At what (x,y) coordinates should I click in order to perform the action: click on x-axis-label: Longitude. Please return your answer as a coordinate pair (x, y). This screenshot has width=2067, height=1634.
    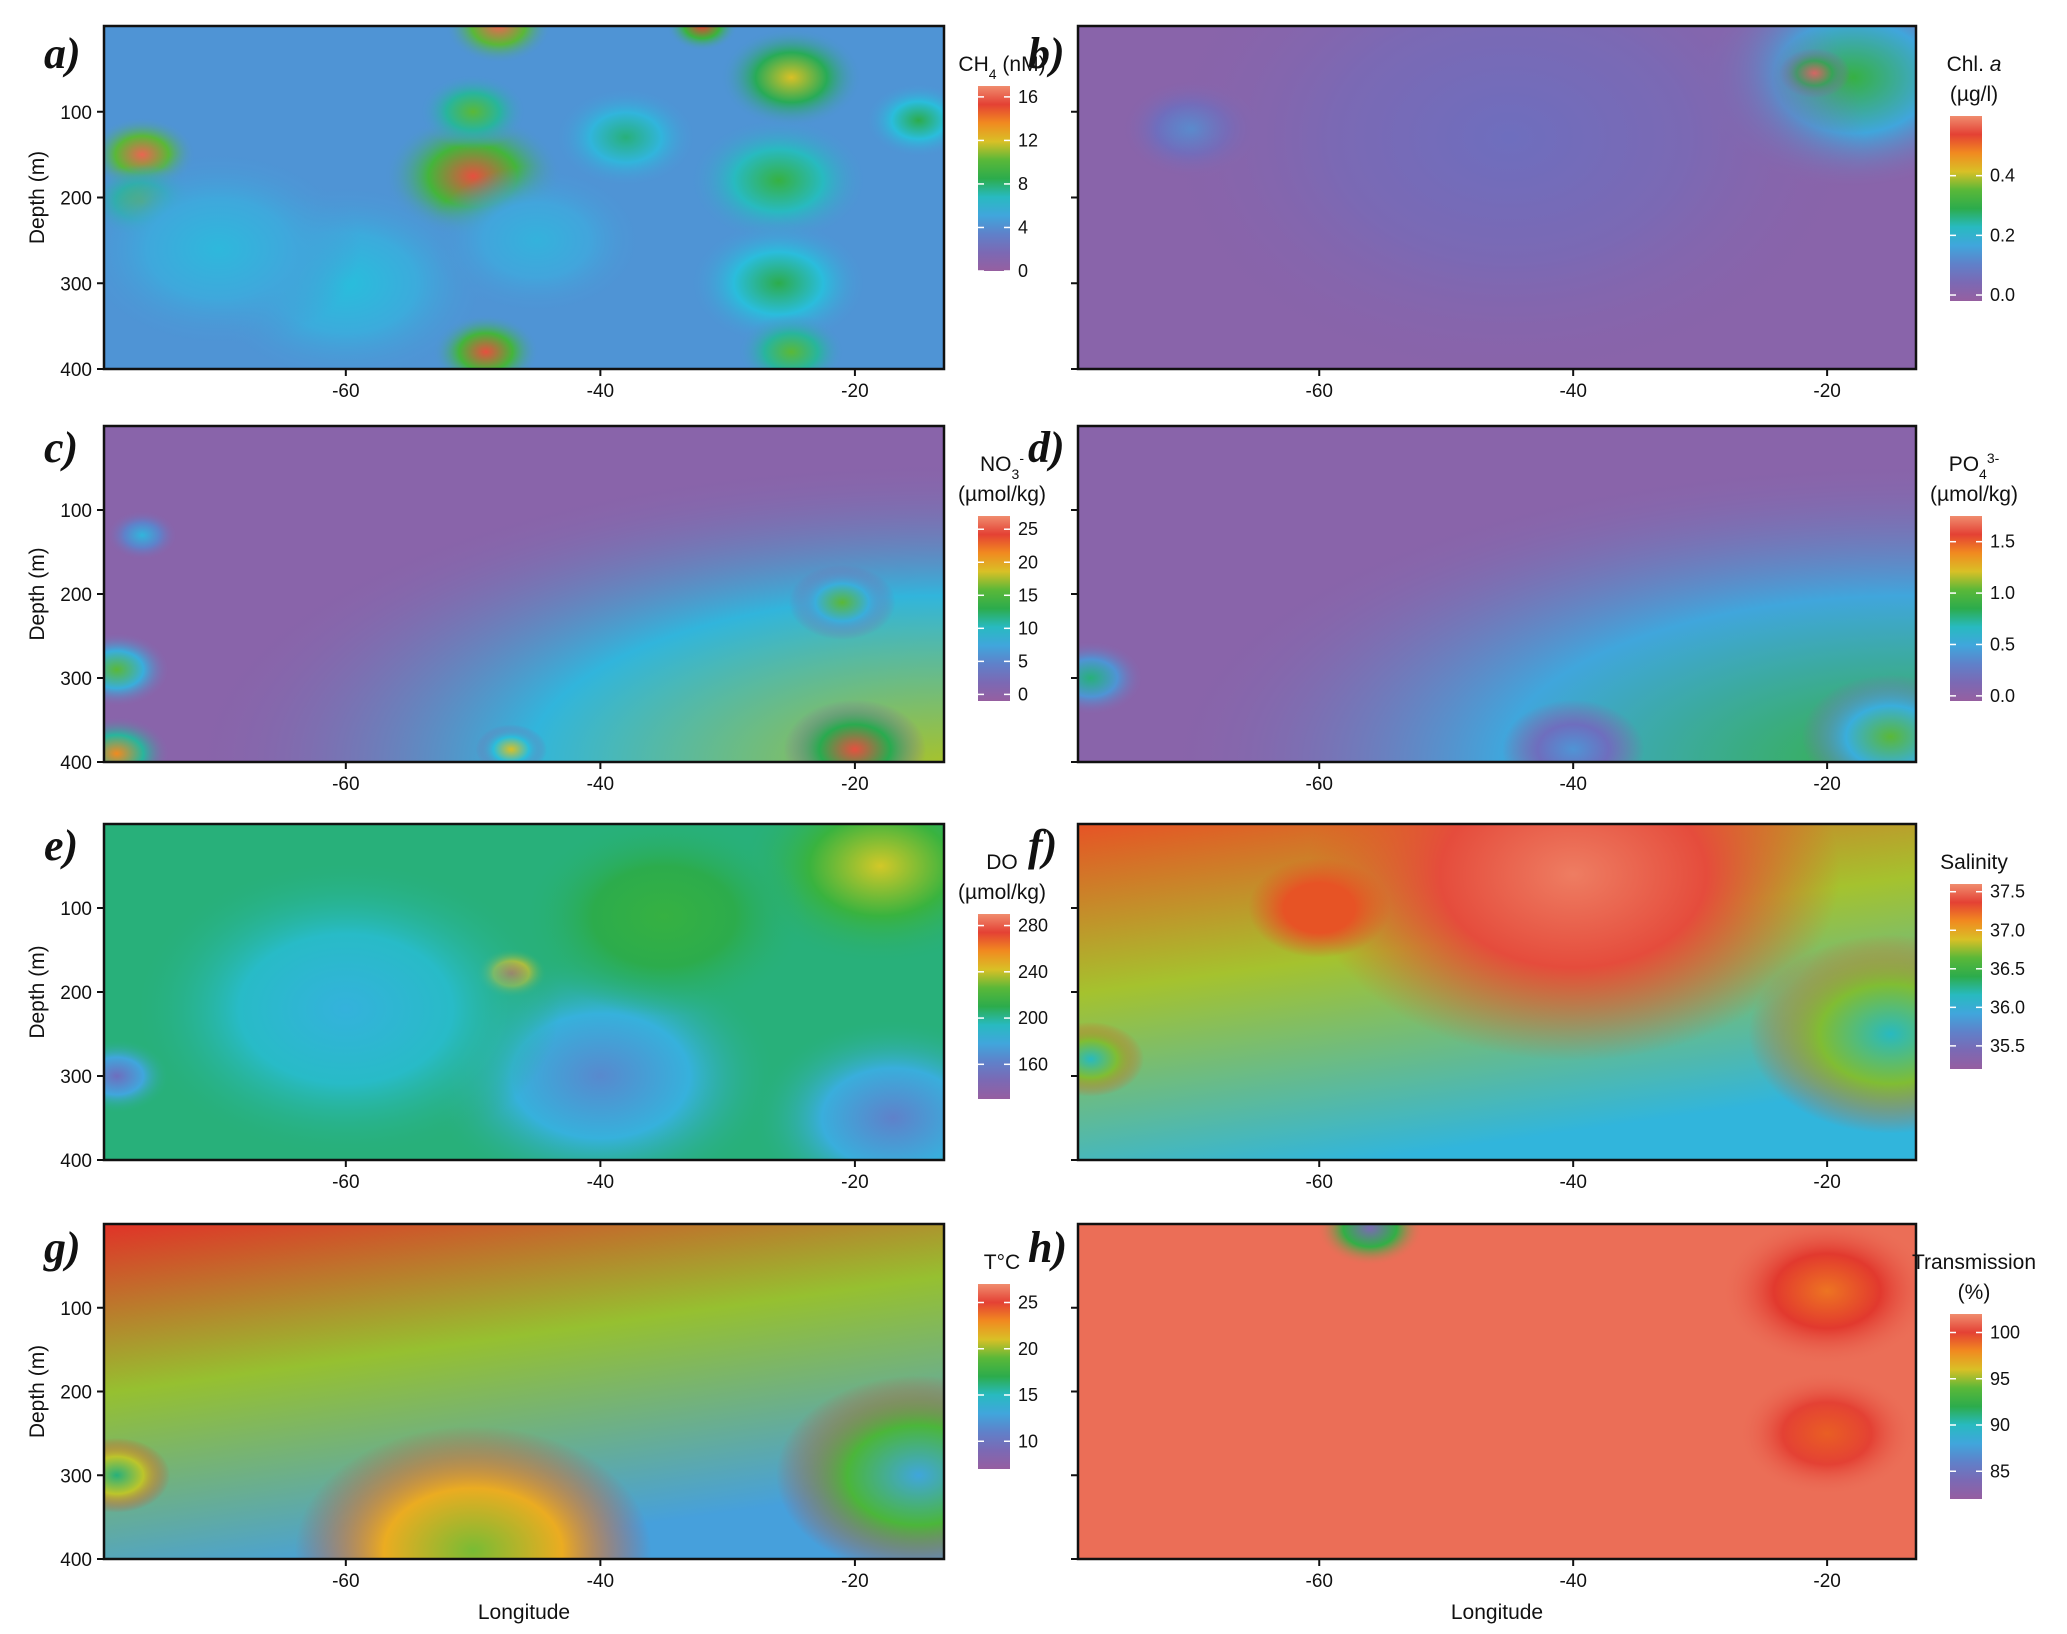
    Looking at the image, I should click on (524, 1612).